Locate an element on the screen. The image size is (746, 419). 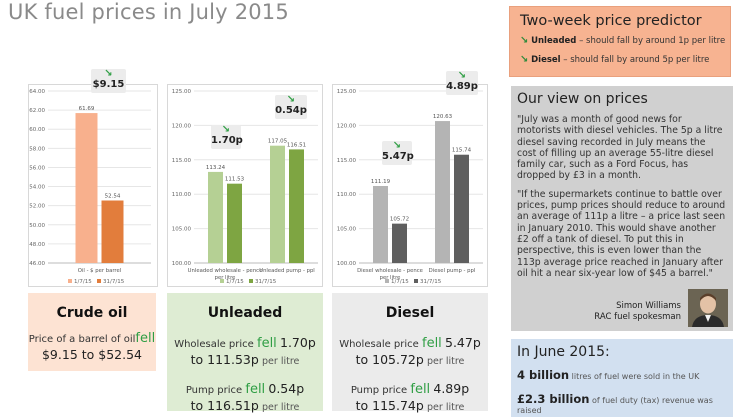
data-label: 117.05 is located at coordinates (278, 142).